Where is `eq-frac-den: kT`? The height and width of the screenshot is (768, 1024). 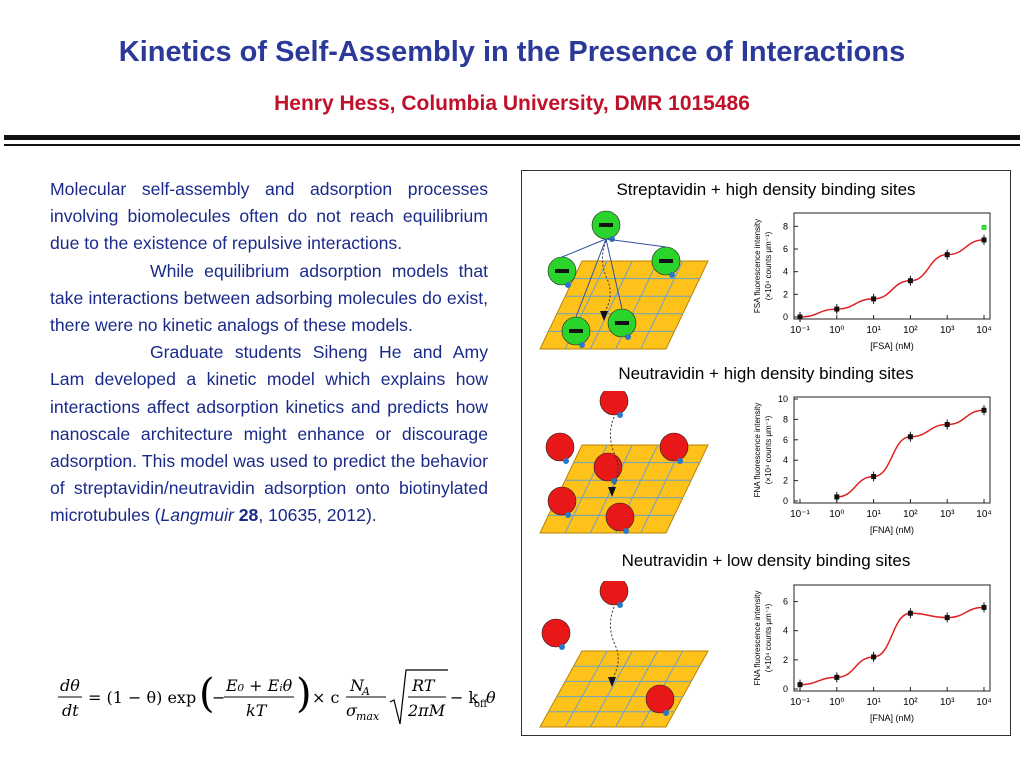
eq-frac-den: kT is located at coordinates (257, 710).